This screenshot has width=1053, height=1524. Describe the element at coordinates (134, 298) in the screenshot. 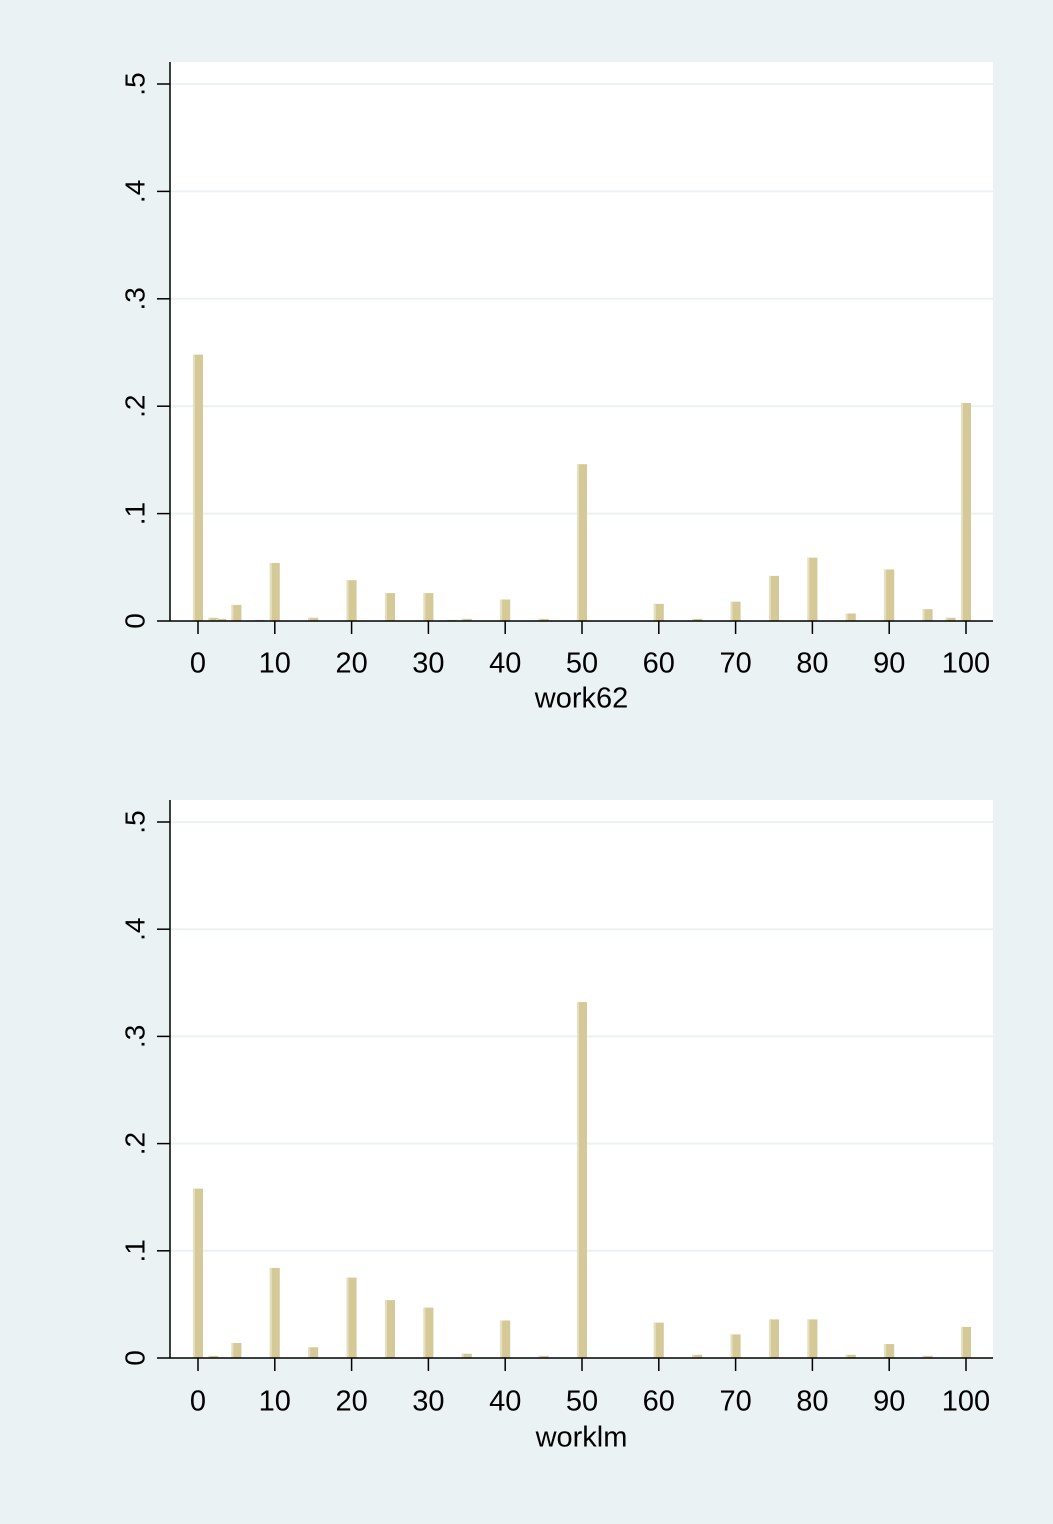

I see `y-tick-label: .3` at that location.